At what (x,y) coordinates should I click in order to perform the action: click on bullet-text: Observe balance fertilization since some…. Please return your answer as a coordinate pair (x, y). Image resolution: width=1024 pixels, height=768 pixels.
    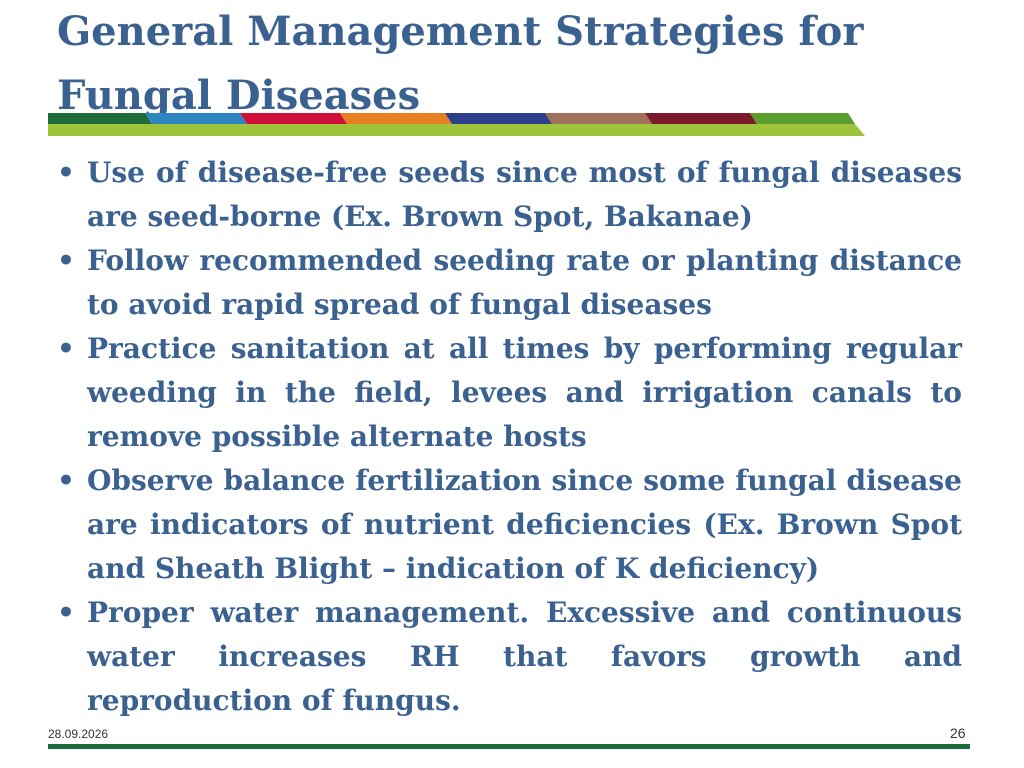
    Looking at the image, I should click on (524, 524).